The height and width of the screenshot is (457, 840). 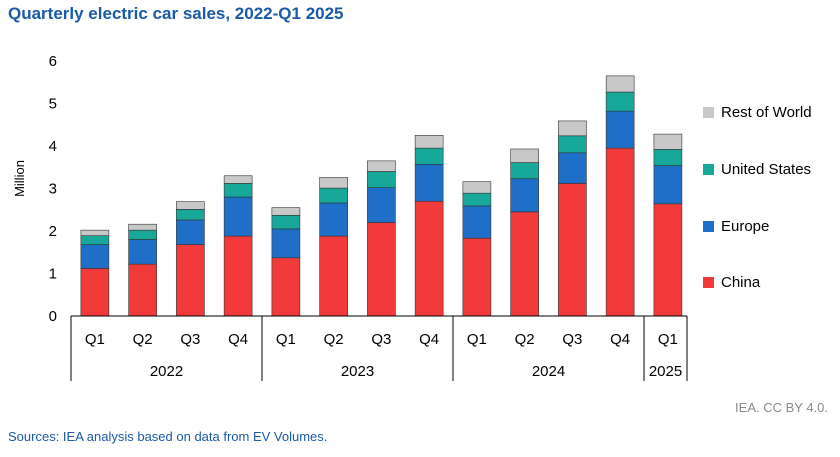 I want to click on legend-swatch-china, so click(x=708, y=282).